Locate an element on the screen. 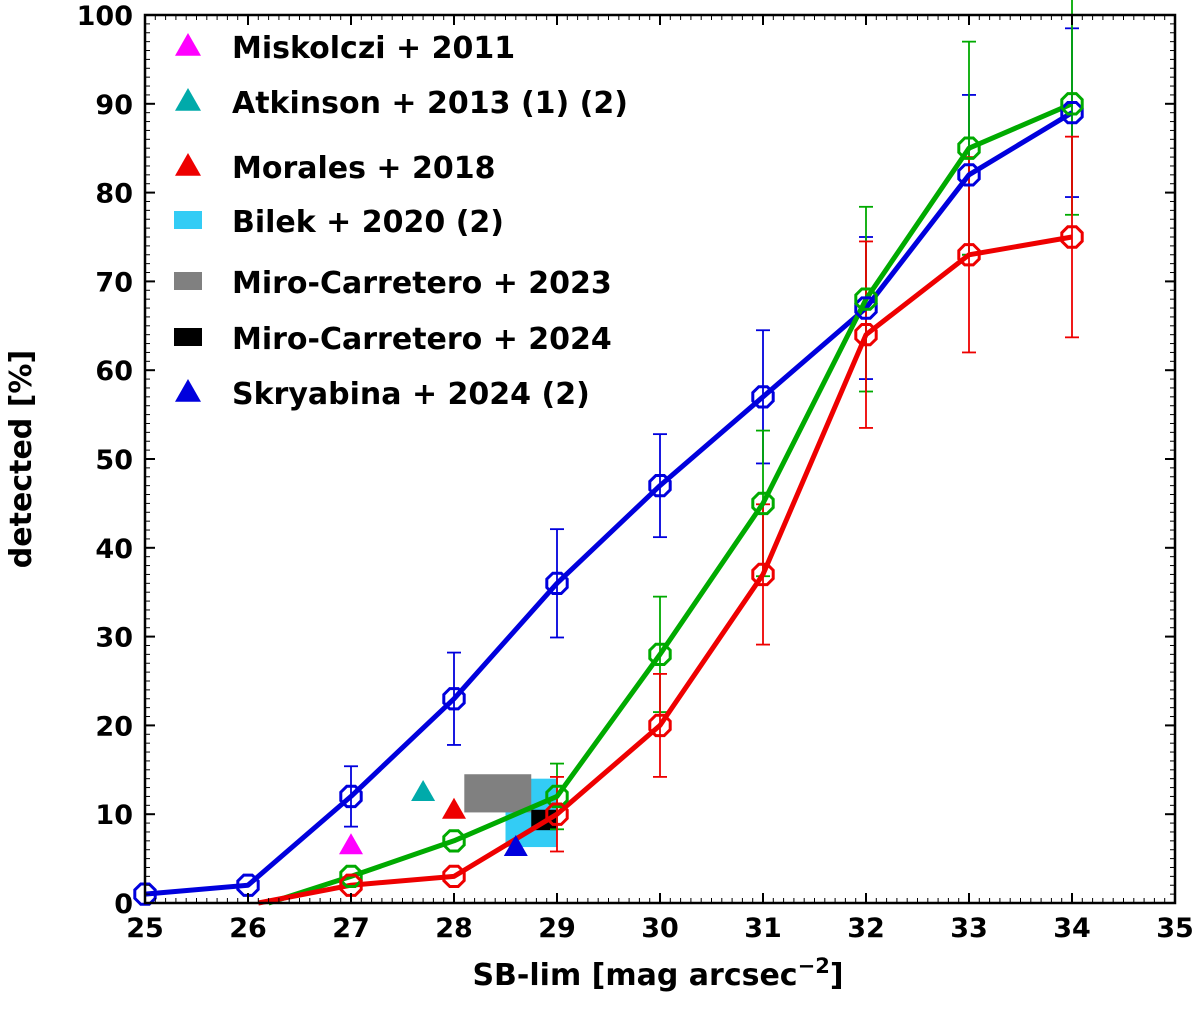 The width and height of the screenshot is (1200, 1012). data-rectangles is located at coordinates (510, 811).